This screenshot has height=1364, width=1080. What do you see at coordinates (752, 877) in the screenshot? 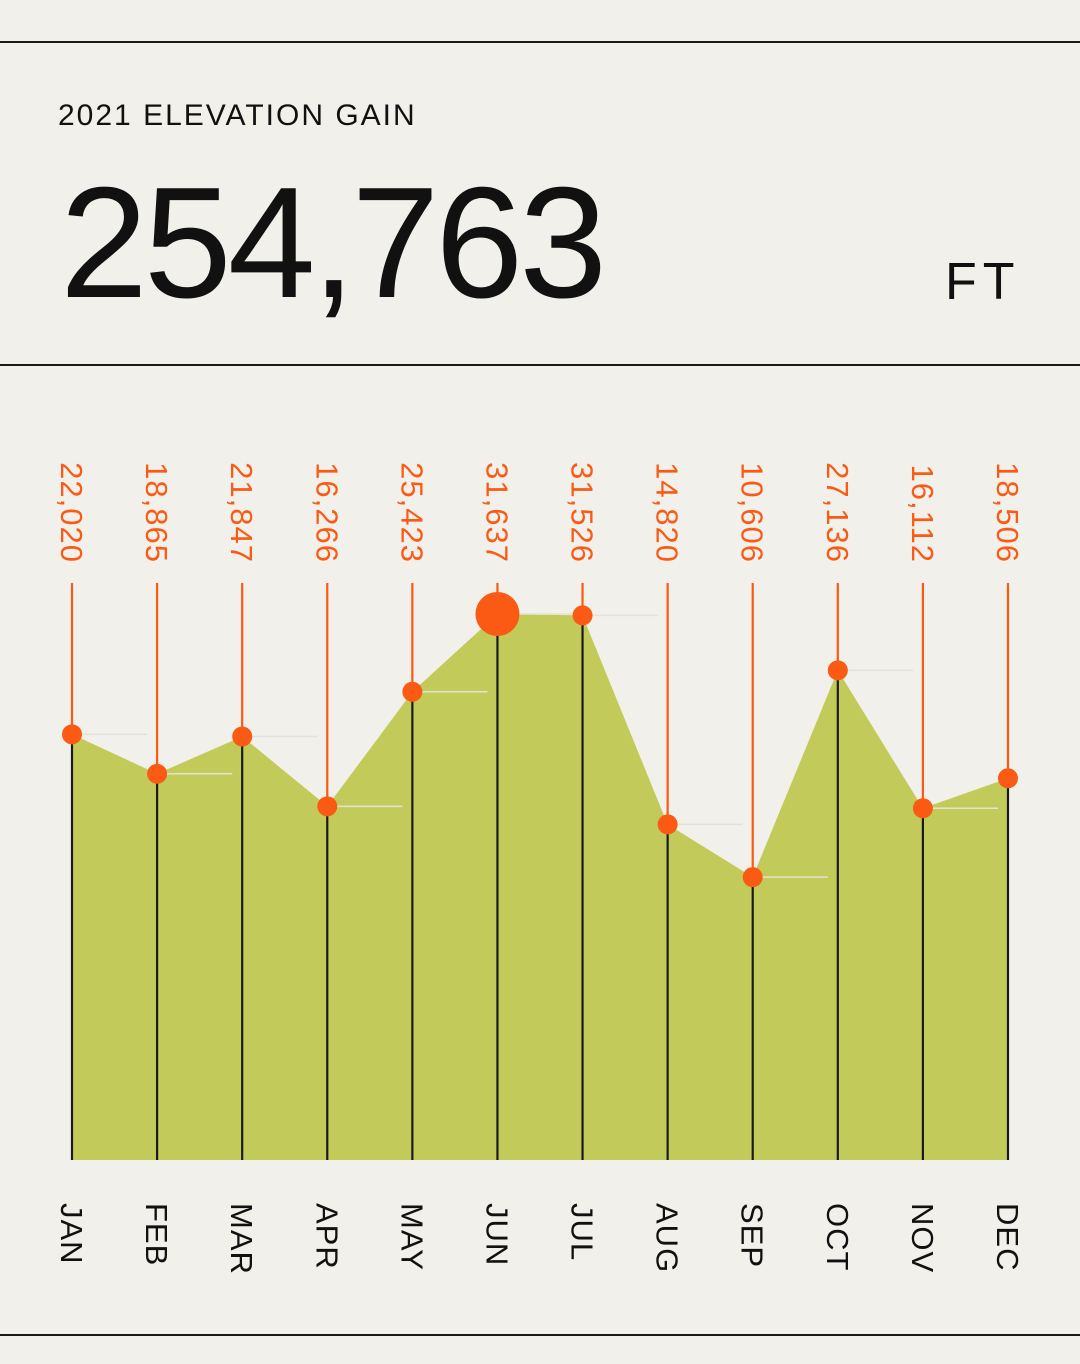
I see `point-sep` at bounding box center [752, 877].